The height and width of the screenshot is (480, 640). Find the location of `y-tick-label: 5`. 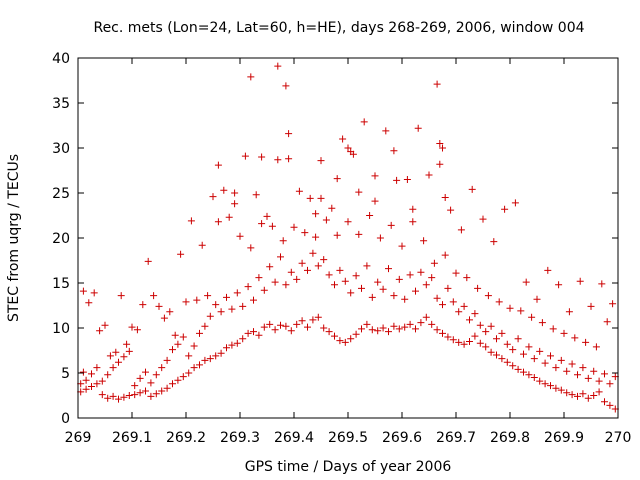

y-tick-label: 5 is located at coordinates (65, 374).